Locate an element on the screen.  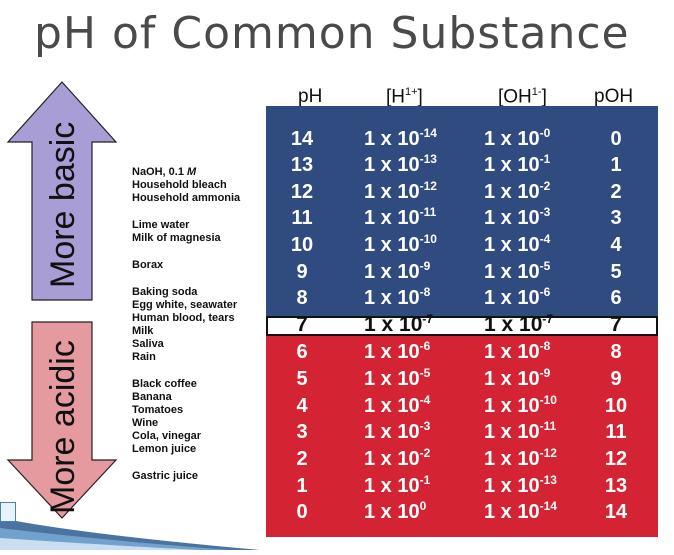
substance-item: Borax is located at coordinates (148, 265).